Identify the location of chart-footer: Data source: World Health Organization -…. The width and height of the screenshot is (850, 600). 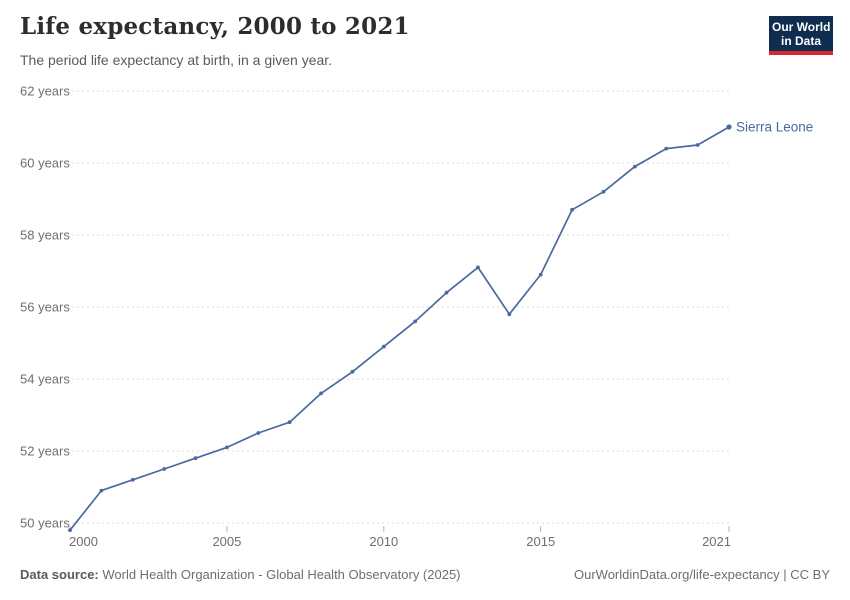
(425, 574).